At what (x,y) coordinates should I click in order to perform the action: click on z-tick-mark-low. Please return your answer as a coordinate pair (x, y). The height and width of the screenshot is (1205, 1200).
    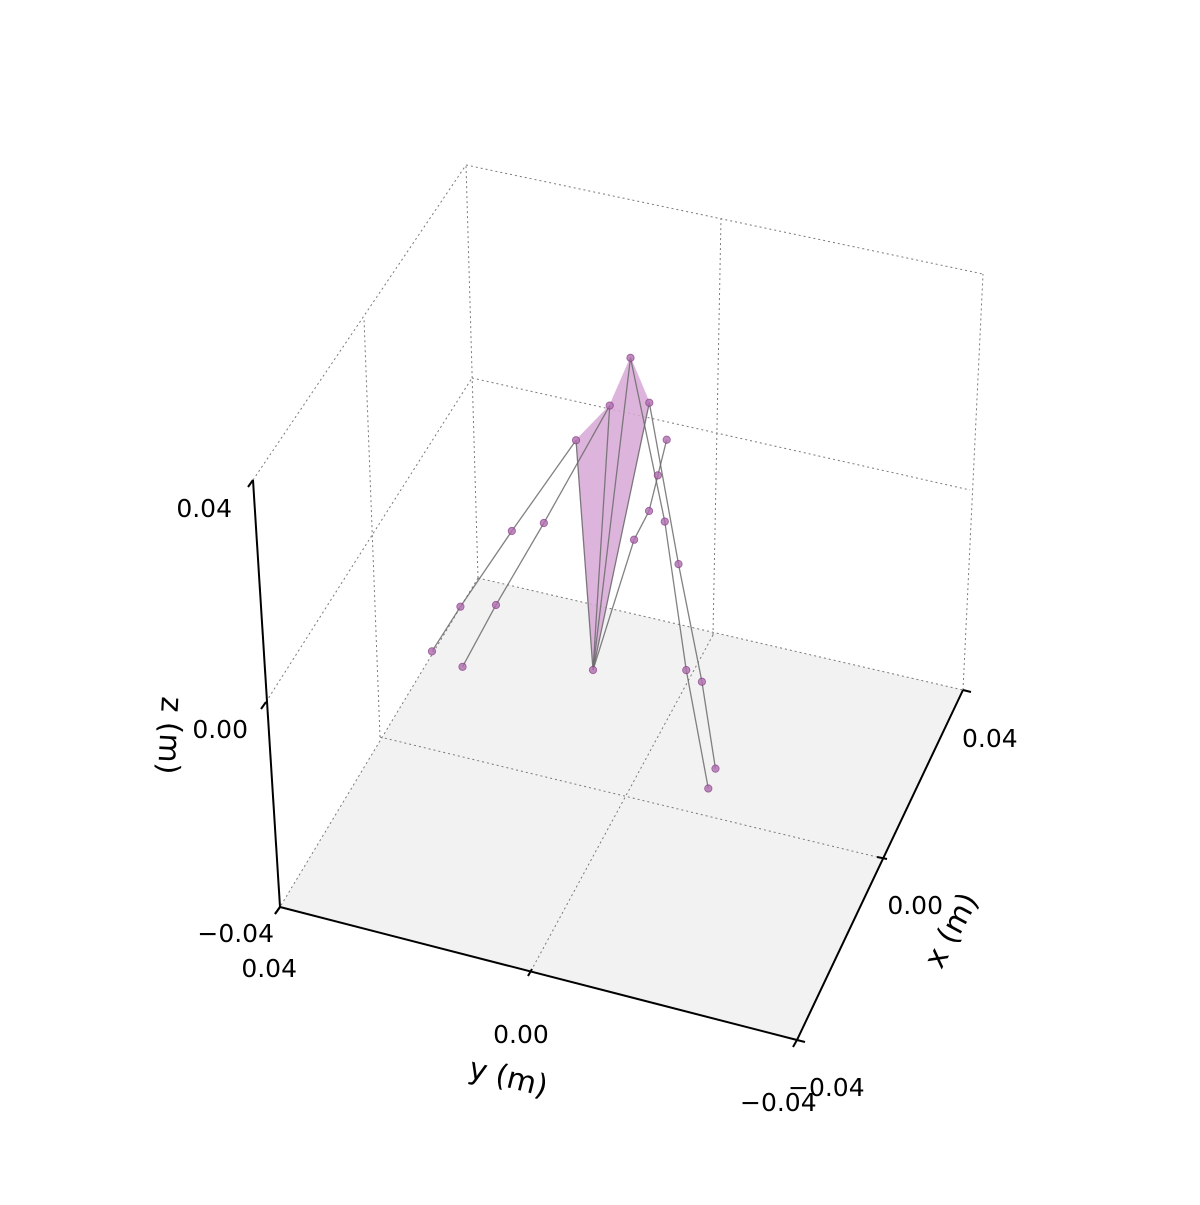
    Looking at the image, I should click on (277, 910).